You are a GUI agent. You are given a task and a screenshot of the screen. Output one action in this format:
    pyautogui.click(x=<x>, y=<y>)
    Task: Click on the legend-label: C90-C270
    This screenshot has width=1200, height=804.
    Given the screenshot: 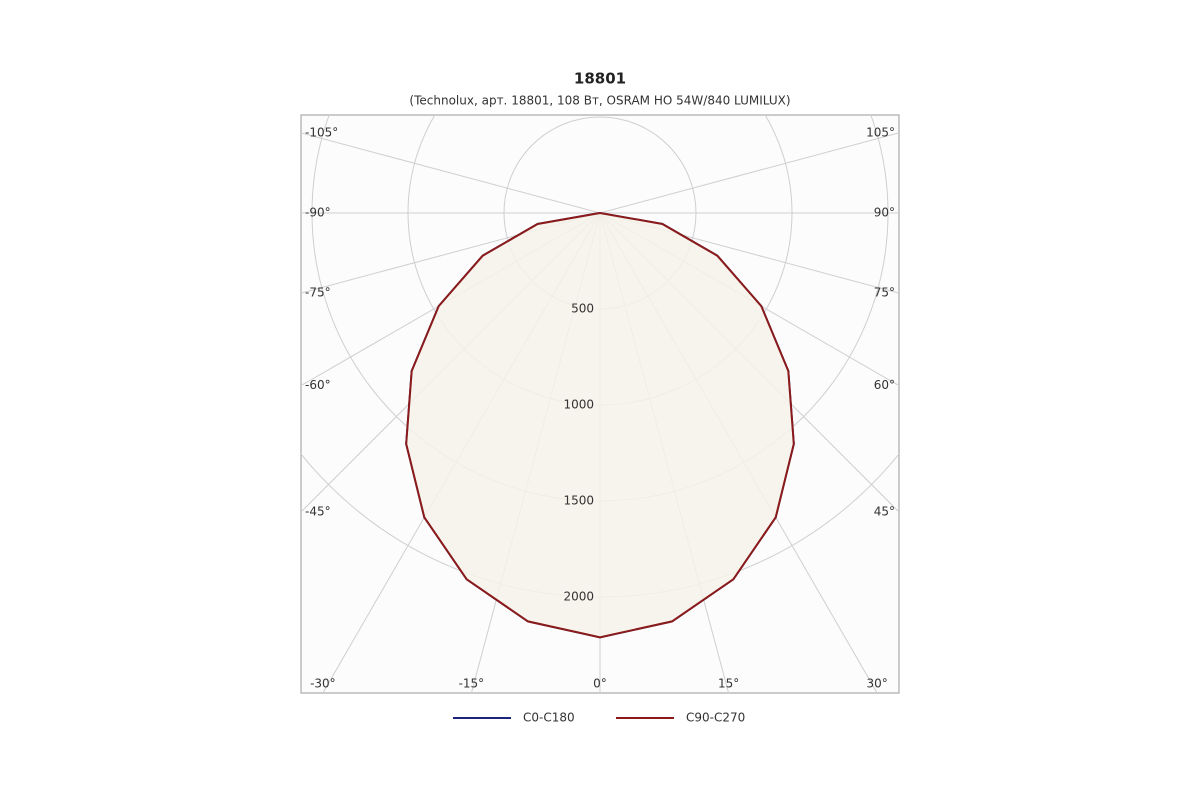 What is the action you would take?
    pyautogui.click(x=715, y=718)
    